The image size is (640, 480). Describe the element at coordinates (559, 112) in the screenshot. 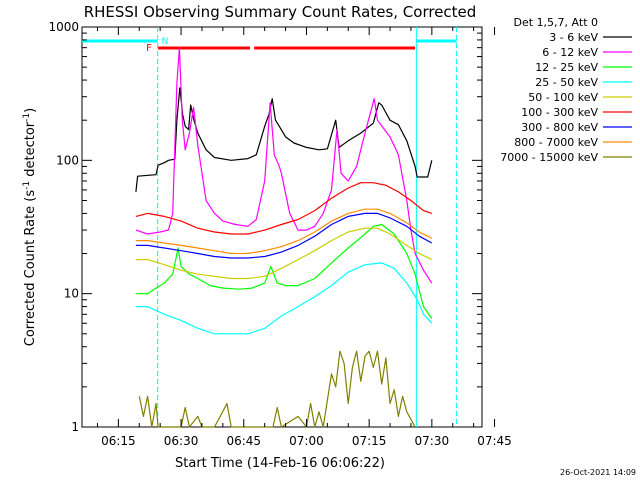

I see `legend-label-5: 100 - 300 keV` at that location.